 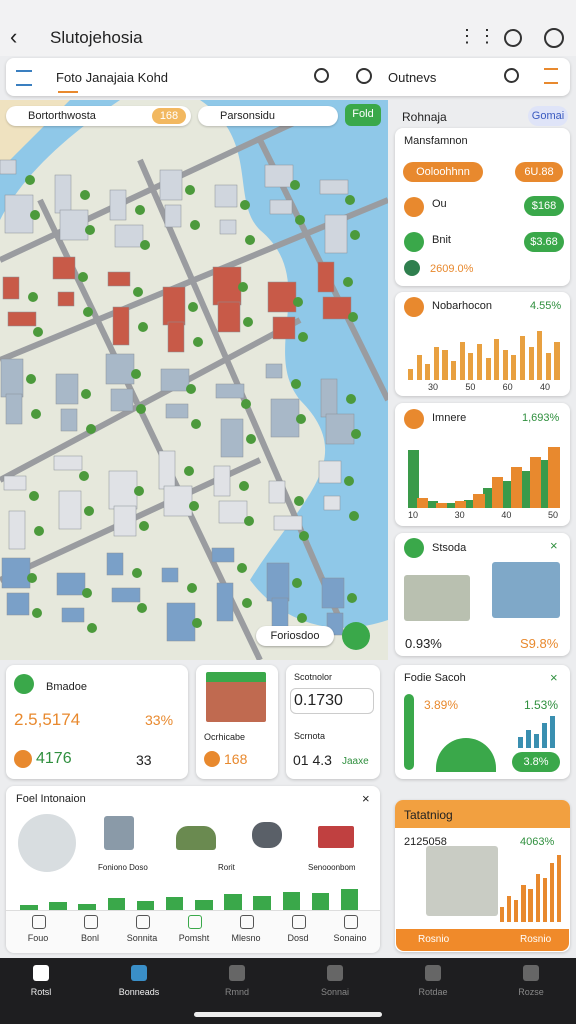 What do you see at coordinates (443, 172) in the screenshot?
I see `summary-pill: Ooloohhnn` at bounding box center [443, 172].